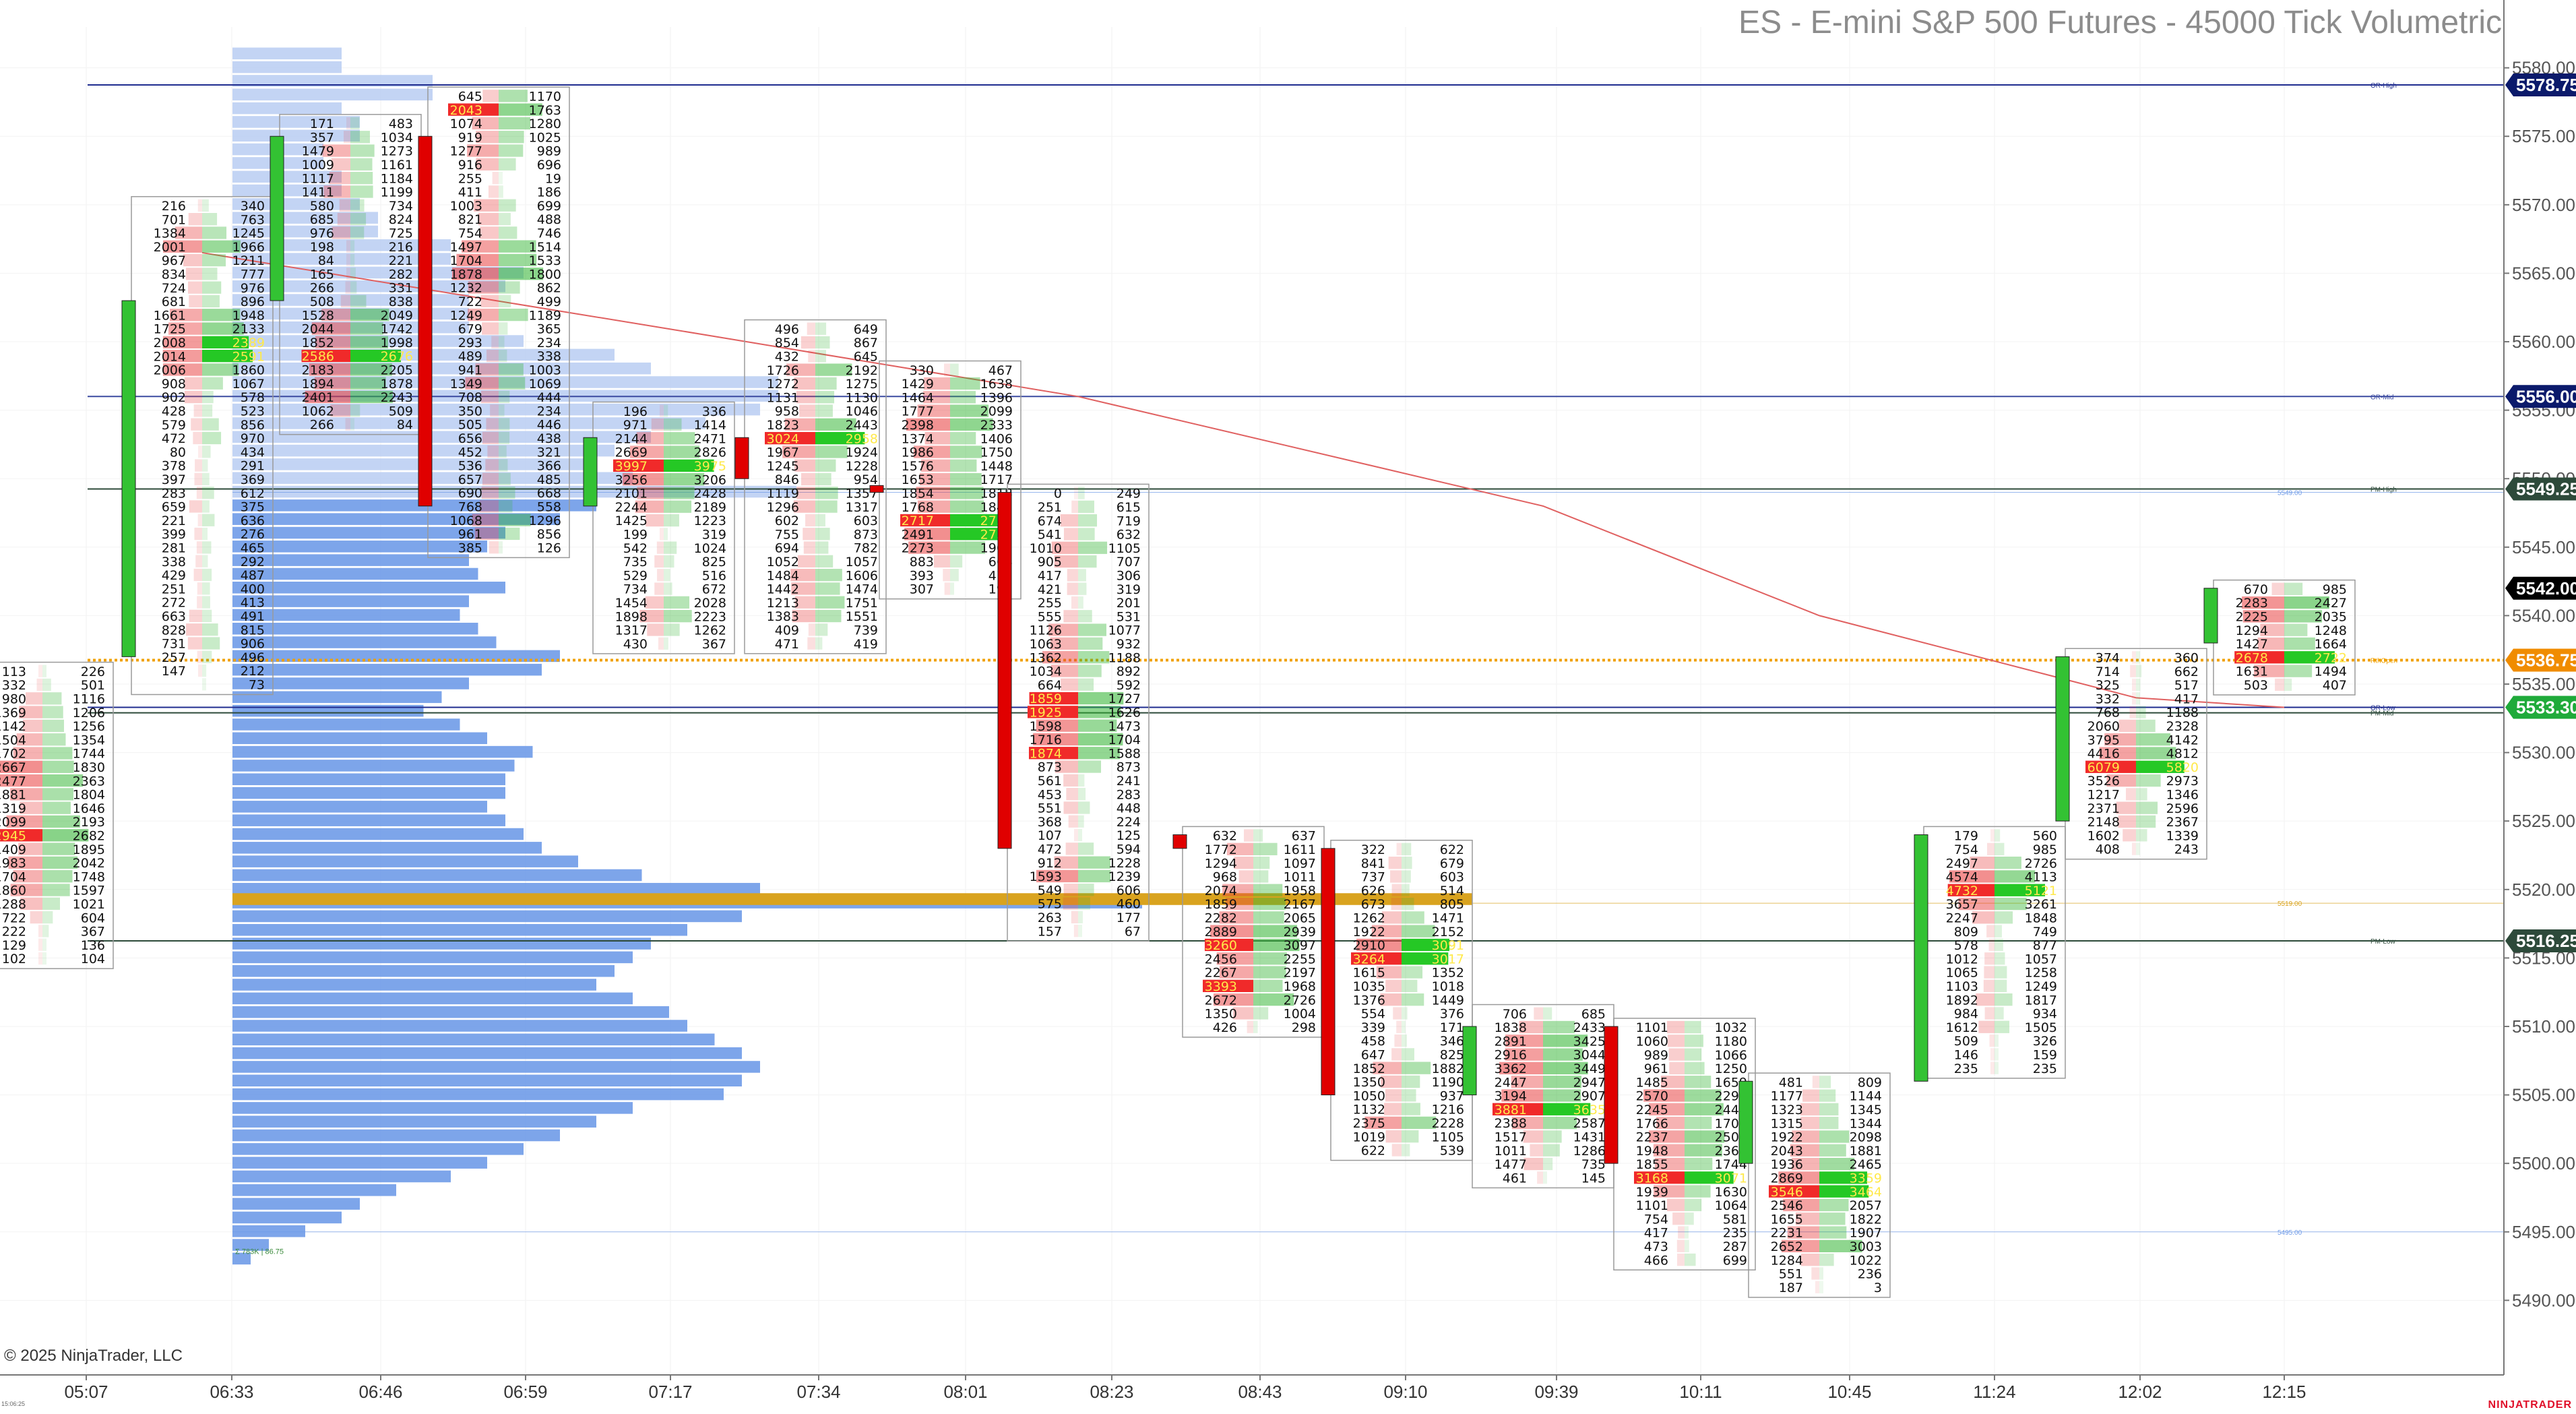 The height and width of the screenshot is (1414, 2576). What do you see at coordinates (783, 616) in the screenshot?
I see `bid-value: 1383` at bounding box center [783, 616].